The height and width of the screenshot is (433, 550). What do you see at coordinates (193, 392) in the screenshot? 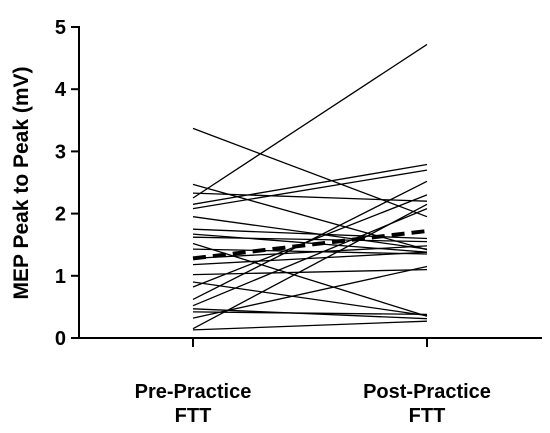
I see `x-category-label-1-line-1: Pre-Practice` at bounding box center [193, 392].